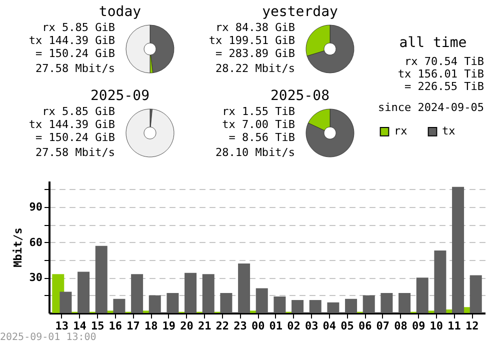 The image size is (500, 348). I want to click on x-tick-label: 10, so click(437, 326).